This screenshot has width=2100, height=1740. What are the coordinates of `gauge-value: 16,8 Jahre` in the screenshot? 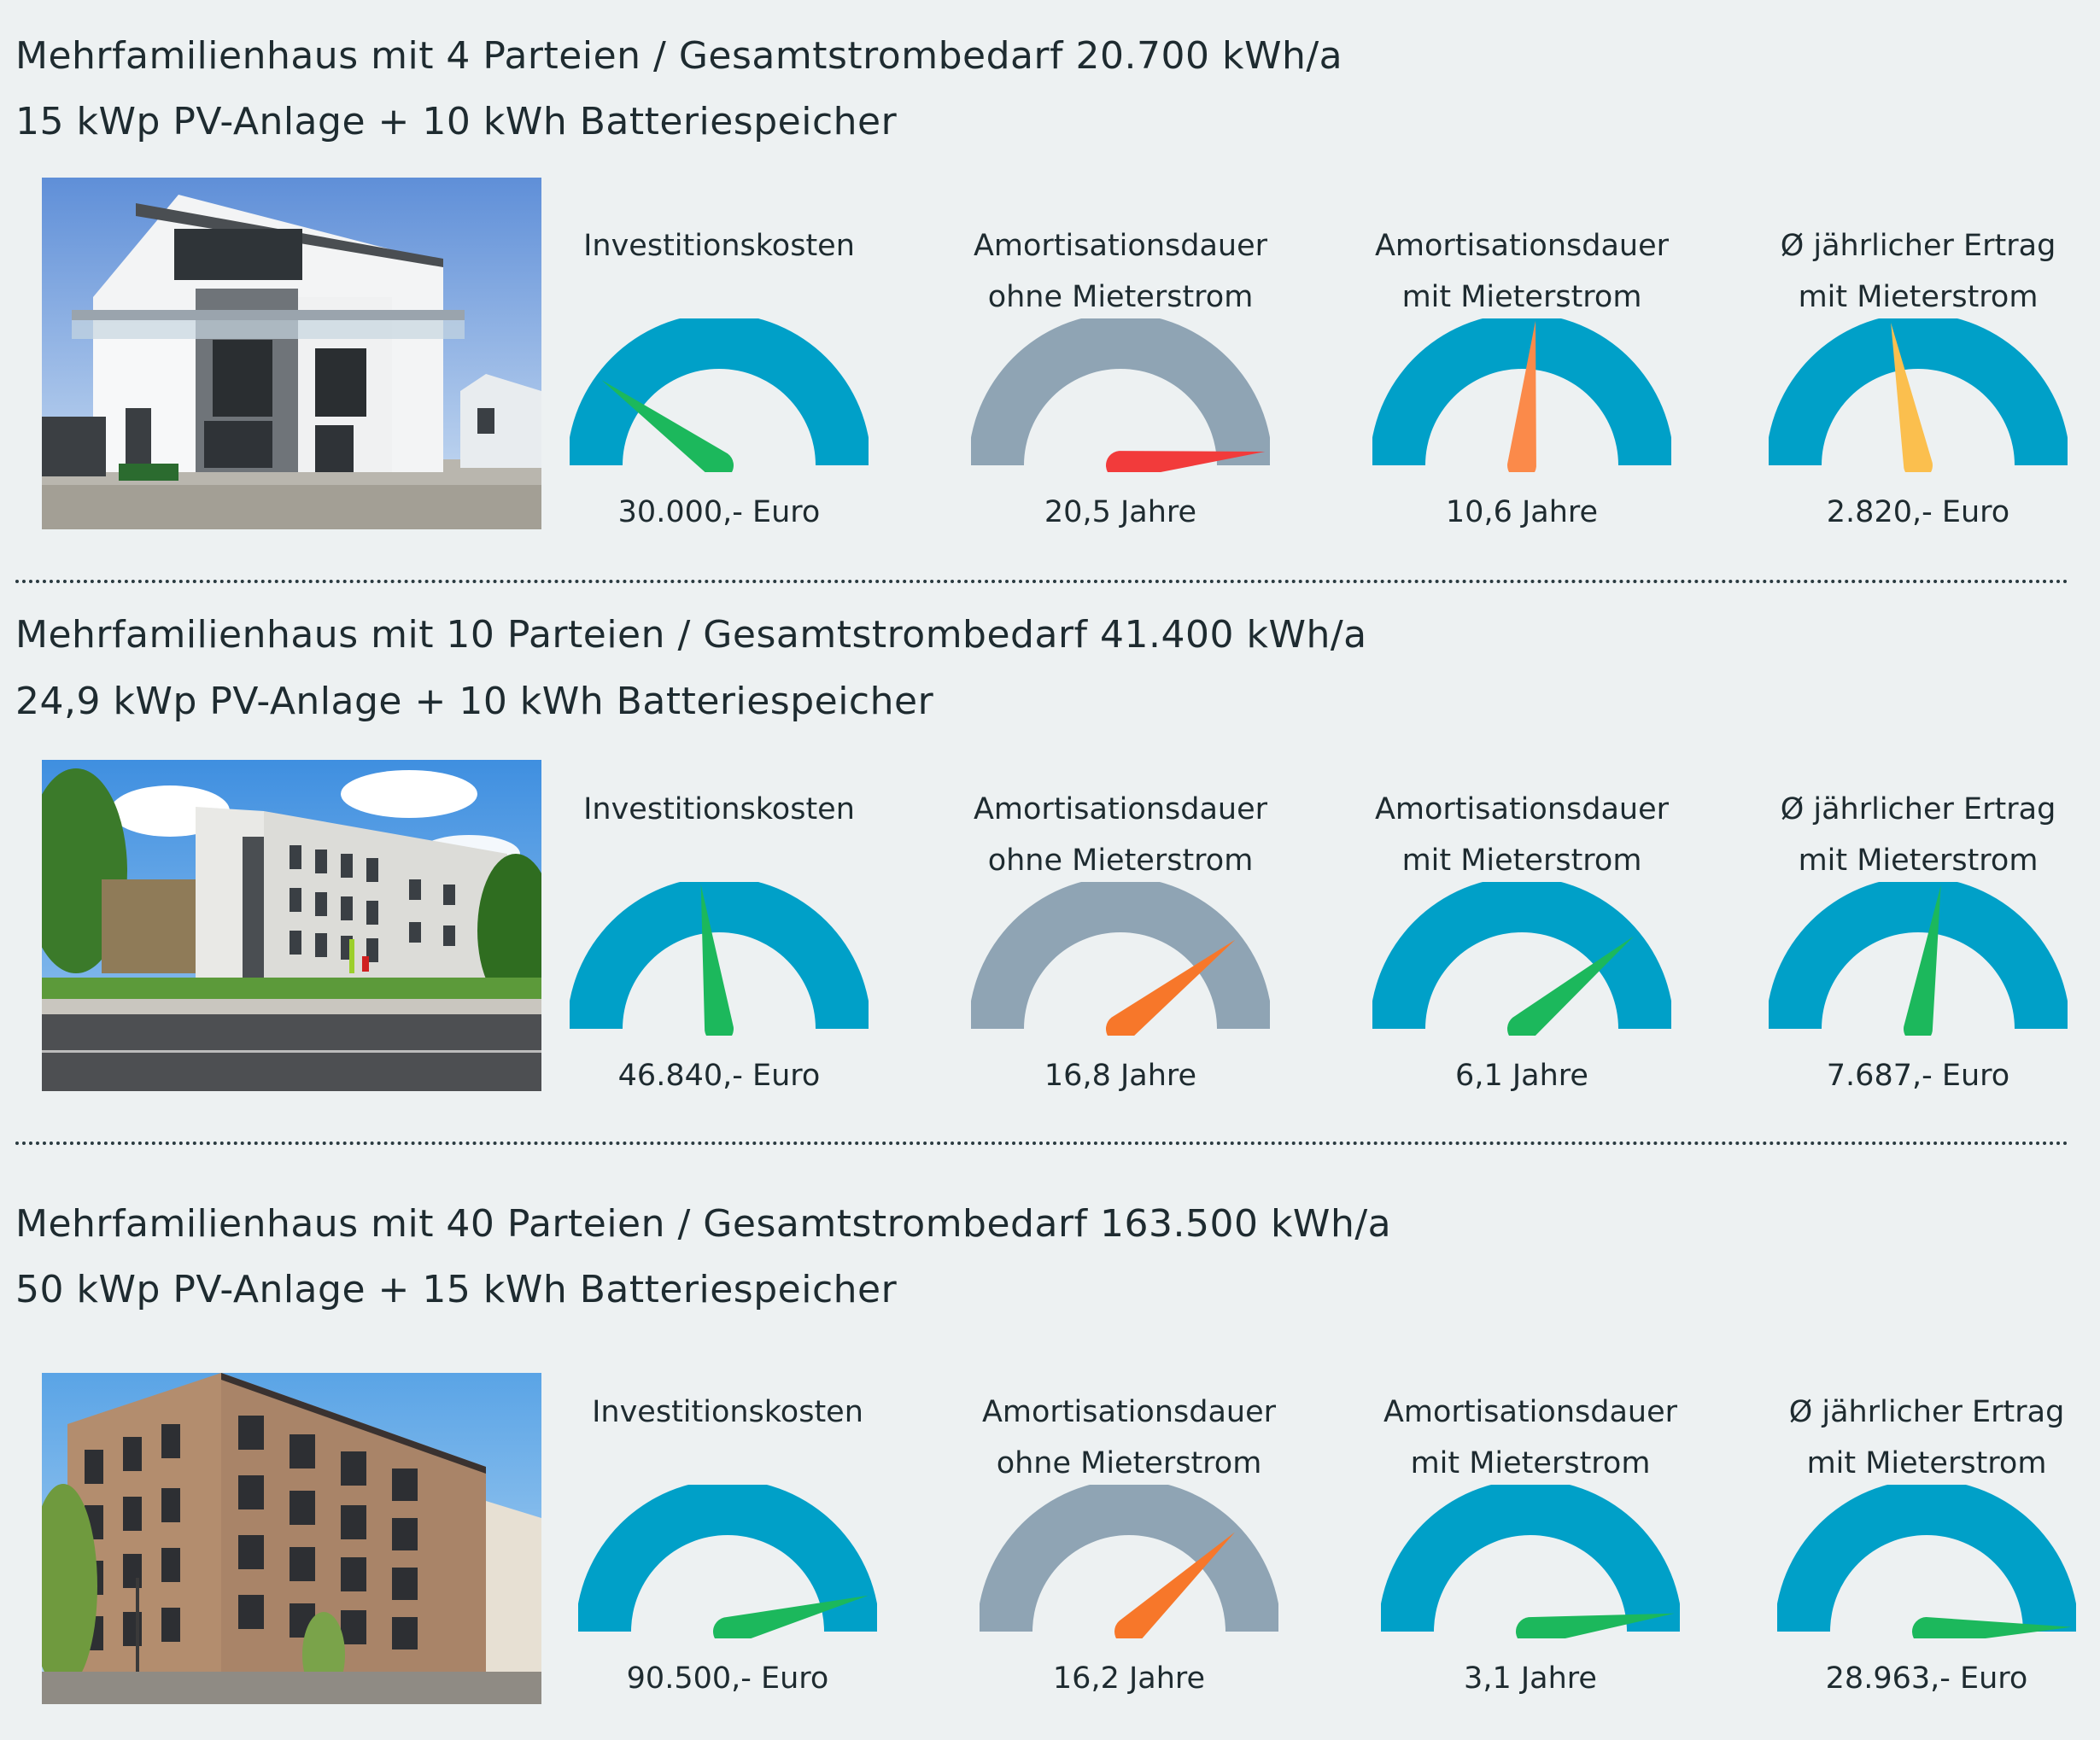 It's located at (1120, 1076).